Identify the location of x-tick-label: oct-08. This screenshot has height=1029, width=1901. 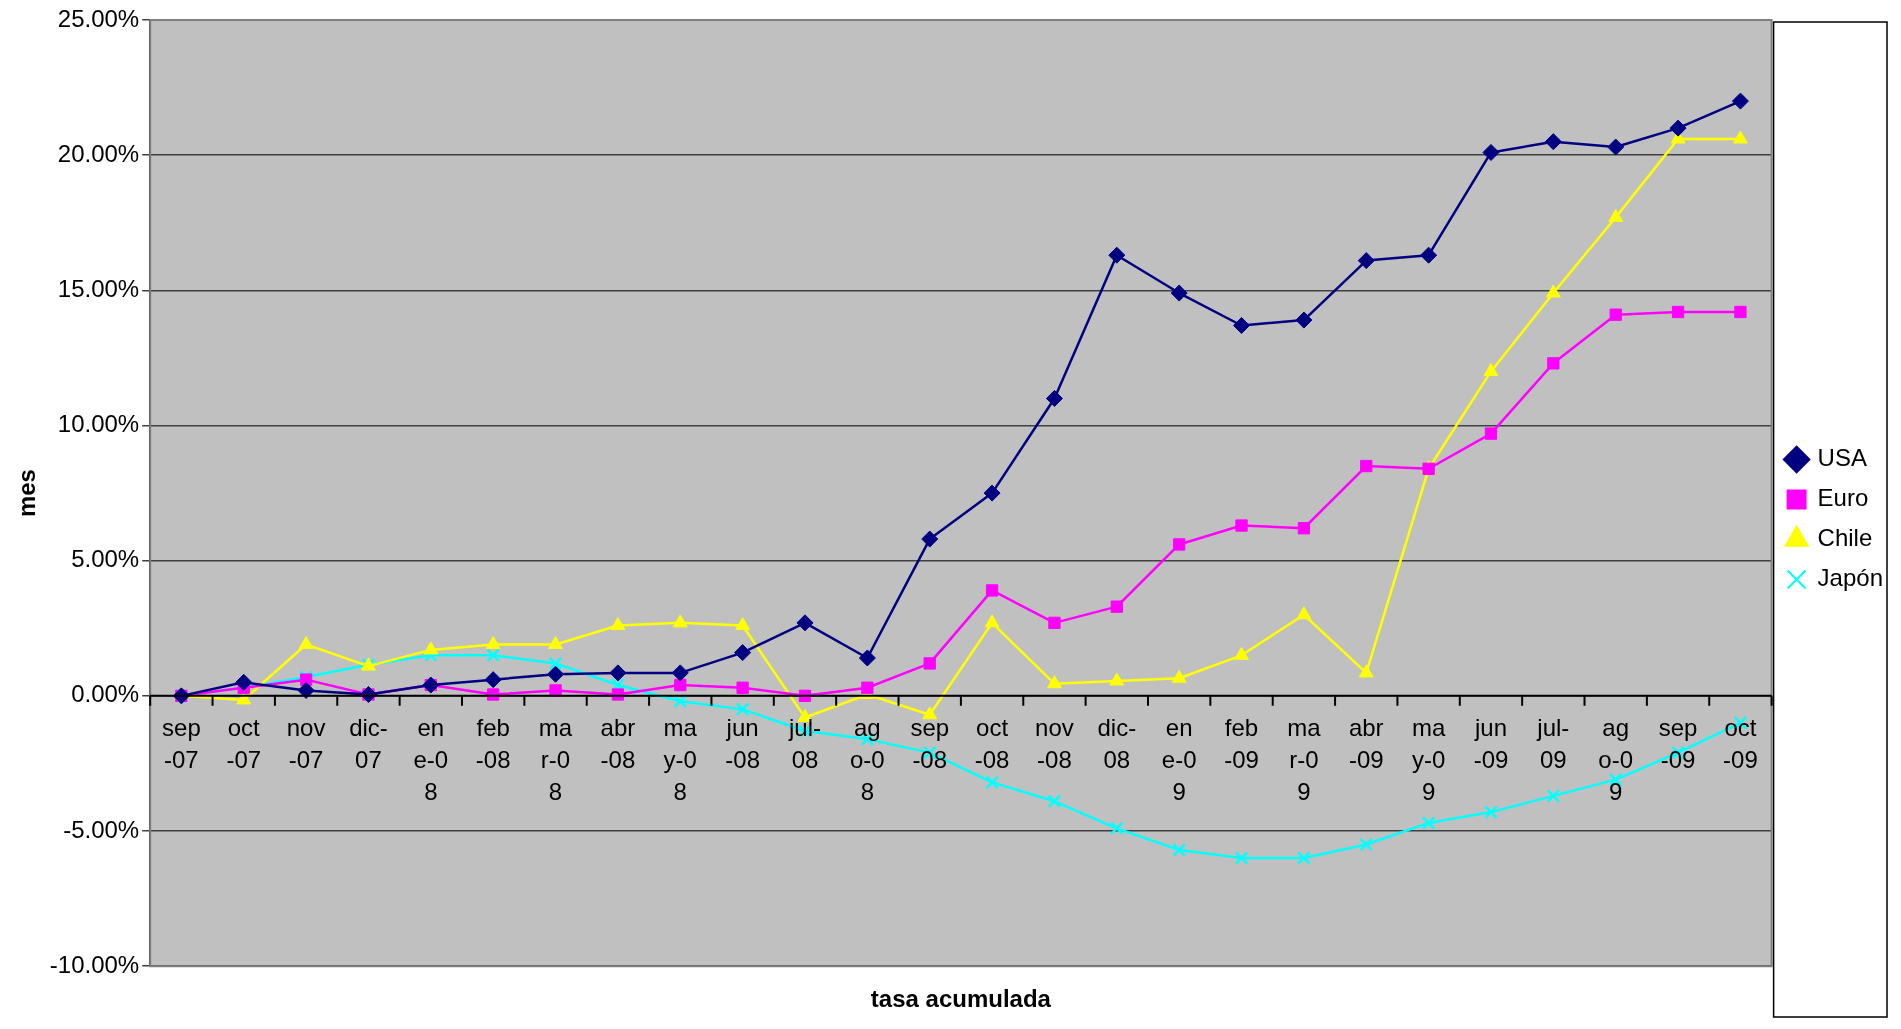
(992, 744).